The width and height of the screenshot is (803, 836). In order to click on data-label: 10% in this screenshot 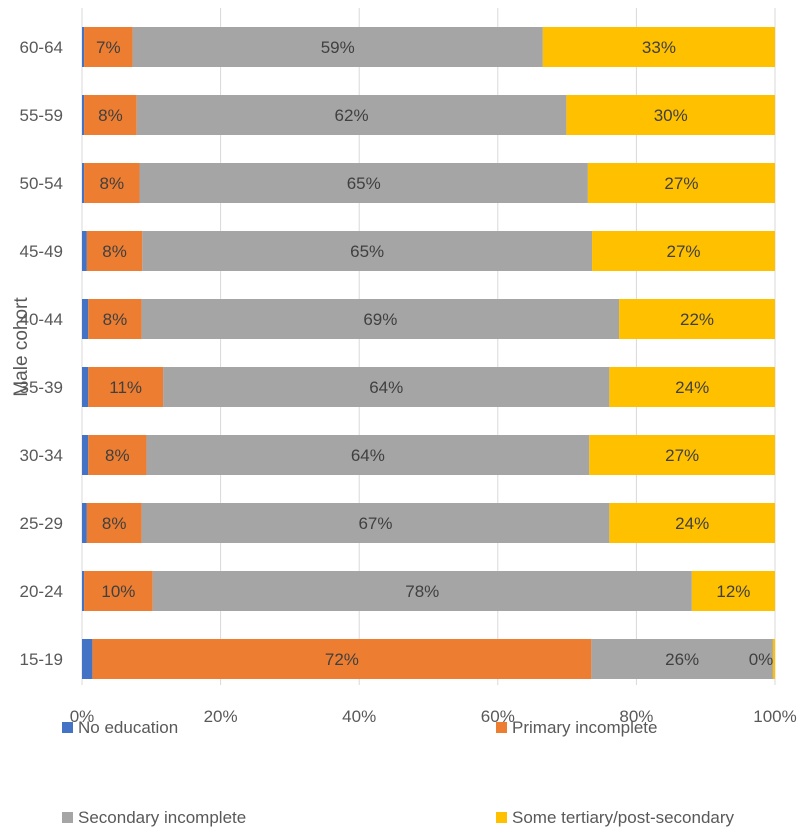, I will do `click(118, 591)`.